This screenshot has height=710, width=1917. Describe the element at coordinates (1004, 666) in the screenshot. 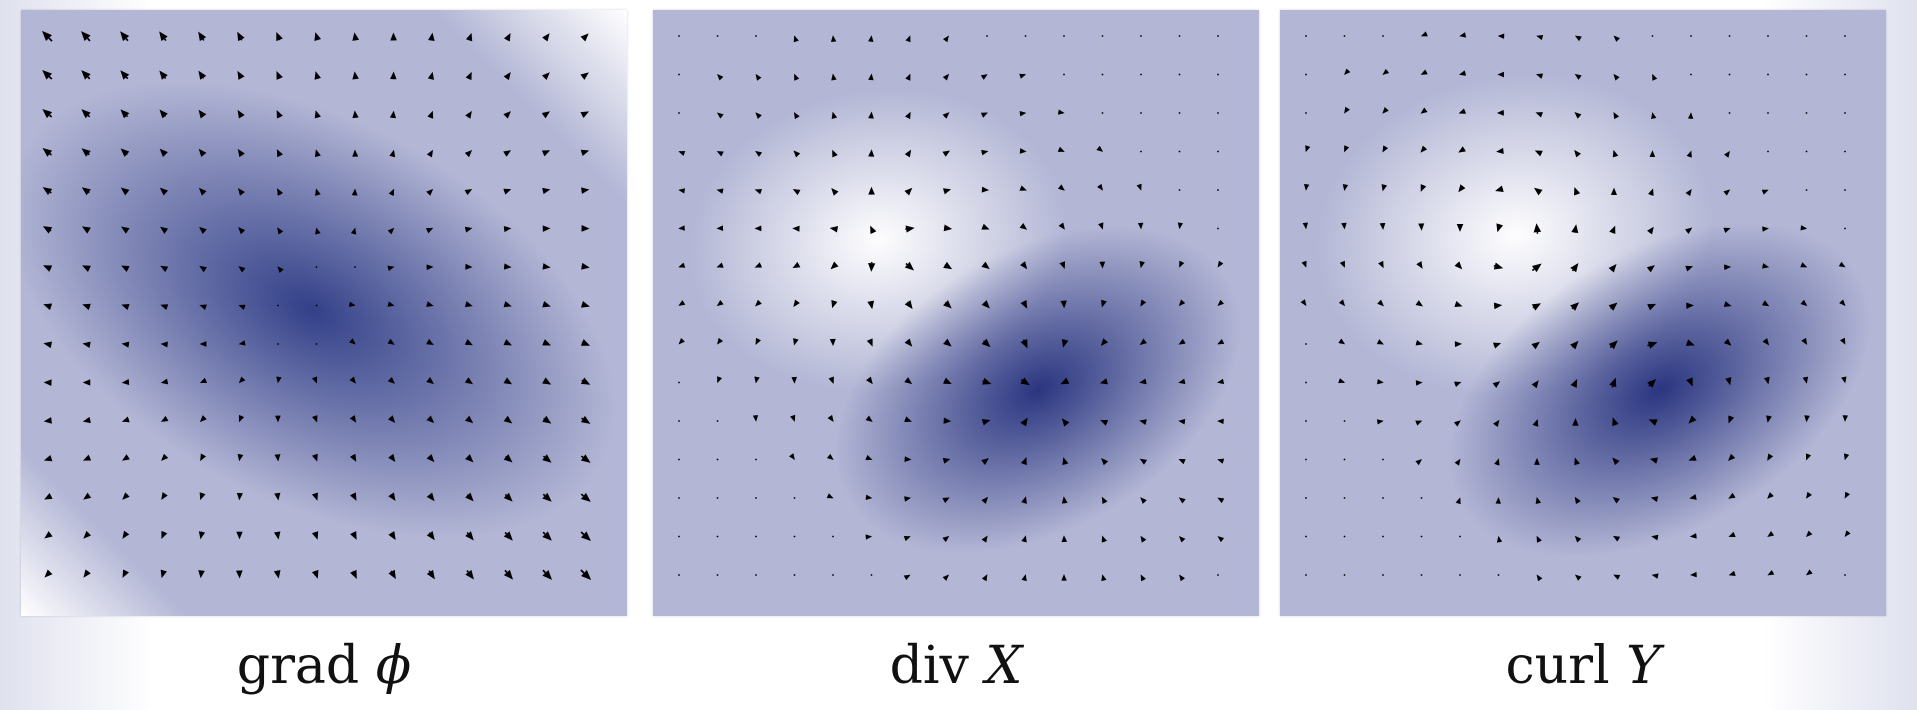

I see `div-caption-symbol: X` at that location.